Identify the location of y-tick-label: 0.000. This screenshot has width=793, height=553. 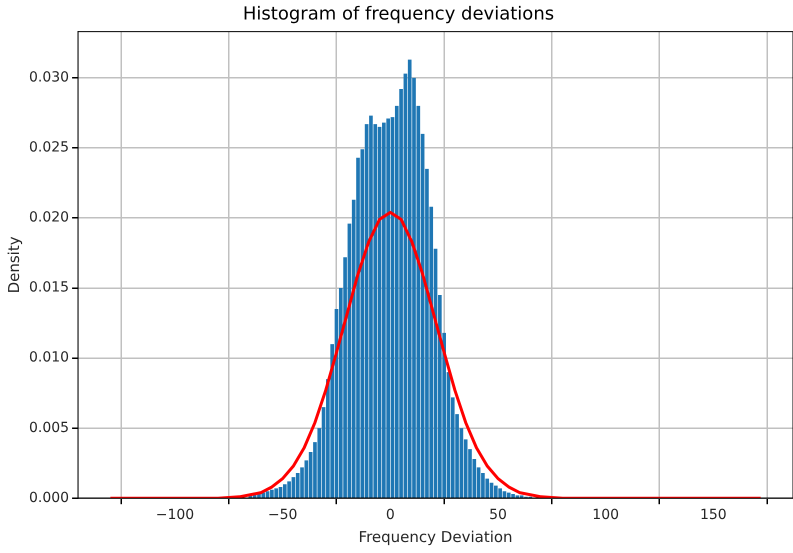
(49, 498).